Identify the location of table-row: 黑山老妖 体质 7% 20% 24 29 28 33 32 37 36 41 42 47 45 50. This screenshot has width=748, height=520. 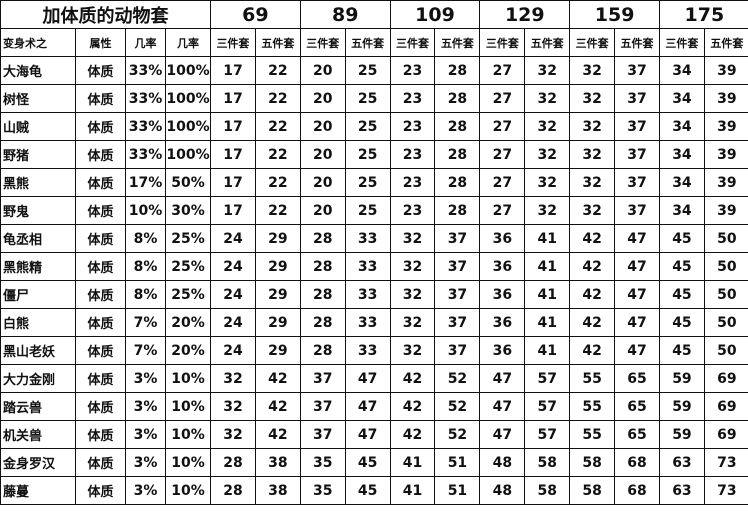
(374, 350).